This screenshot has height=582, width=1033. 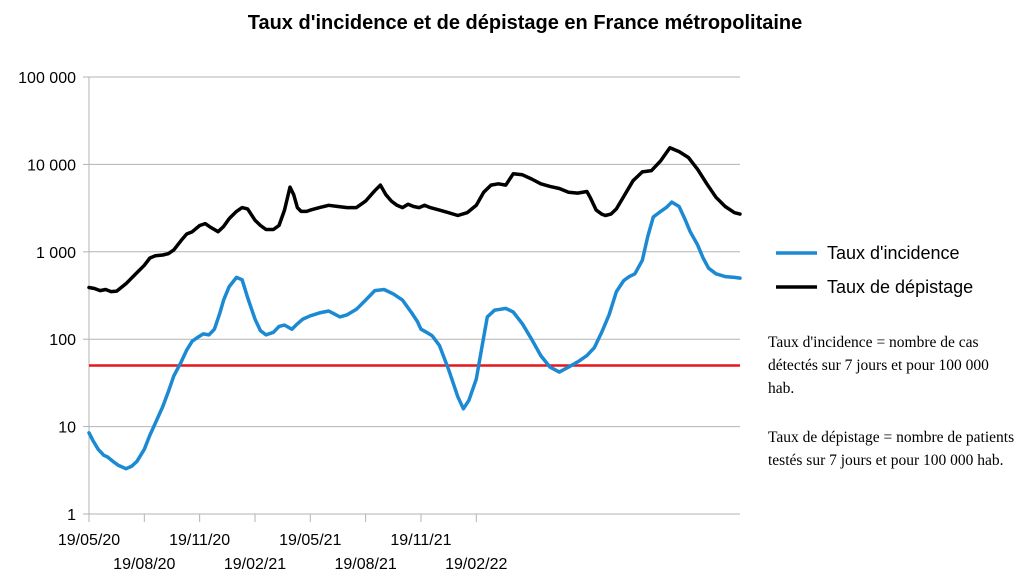 I want to click on x-tick-label: 19/05/21, so click(x=310, y=540).